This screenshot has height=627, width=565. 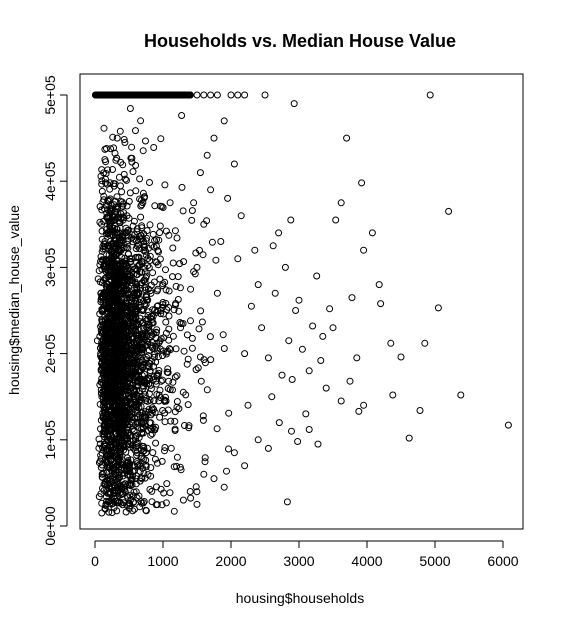 What do you see at coordinates (366, 561) in the screenshot?
I see `x-tick-label: 4000` at bounding box center [366, 561].